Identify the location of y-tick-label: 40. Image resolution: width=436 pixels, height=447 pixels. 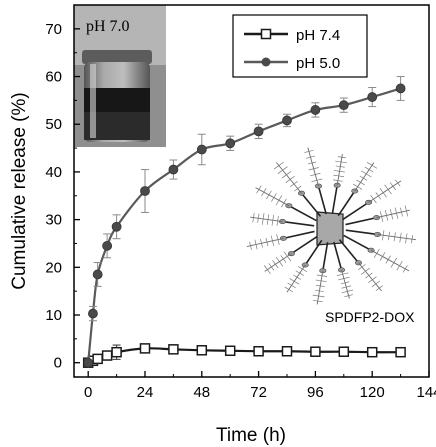
(53, 172).